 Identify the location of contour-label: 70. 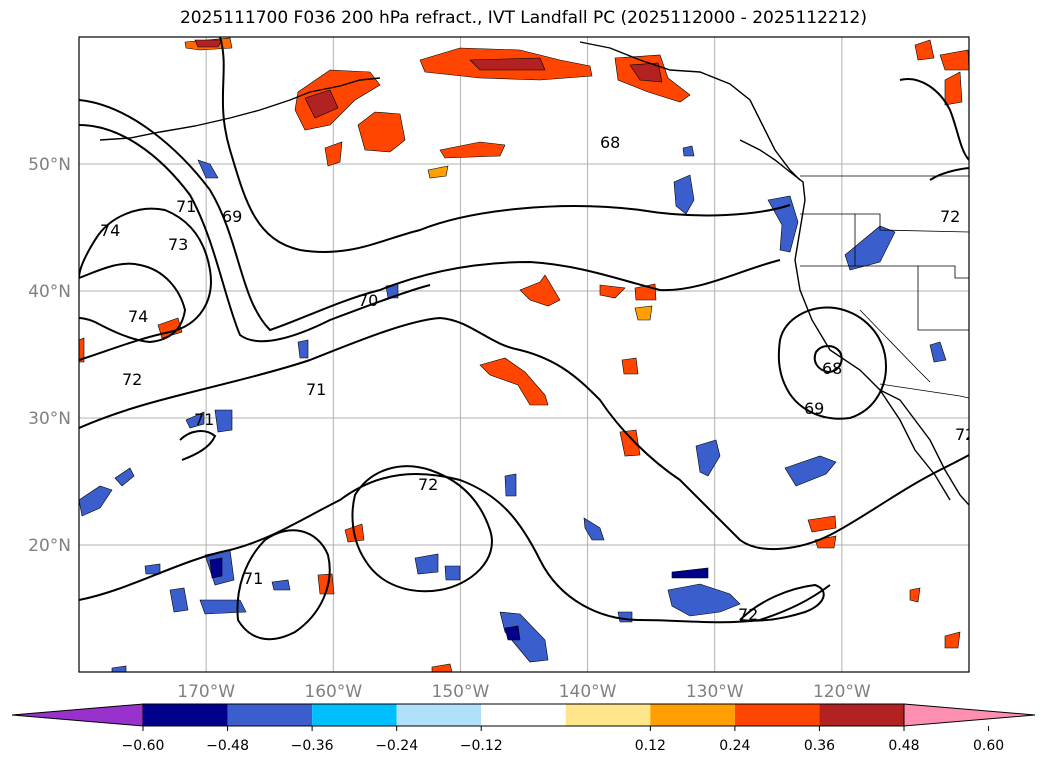
(368, 300).